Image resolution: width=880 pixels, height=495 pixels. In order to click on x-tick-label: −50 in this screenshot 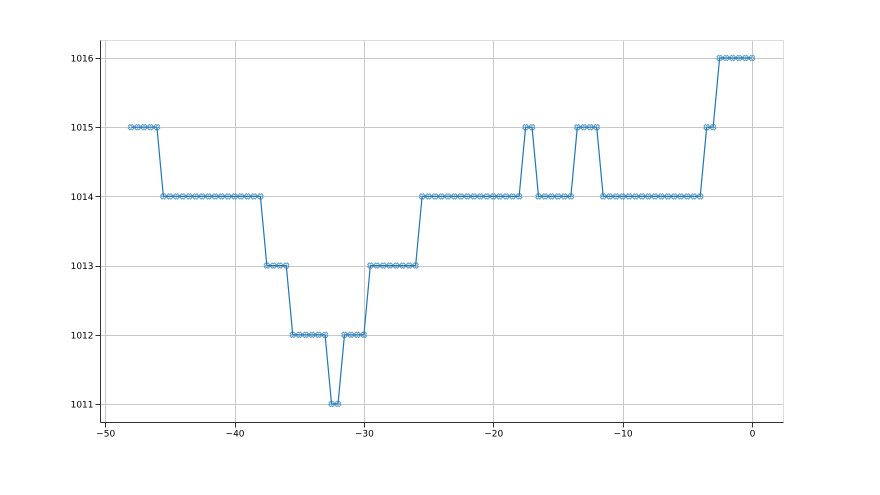, I will do `click(106, 435)`.